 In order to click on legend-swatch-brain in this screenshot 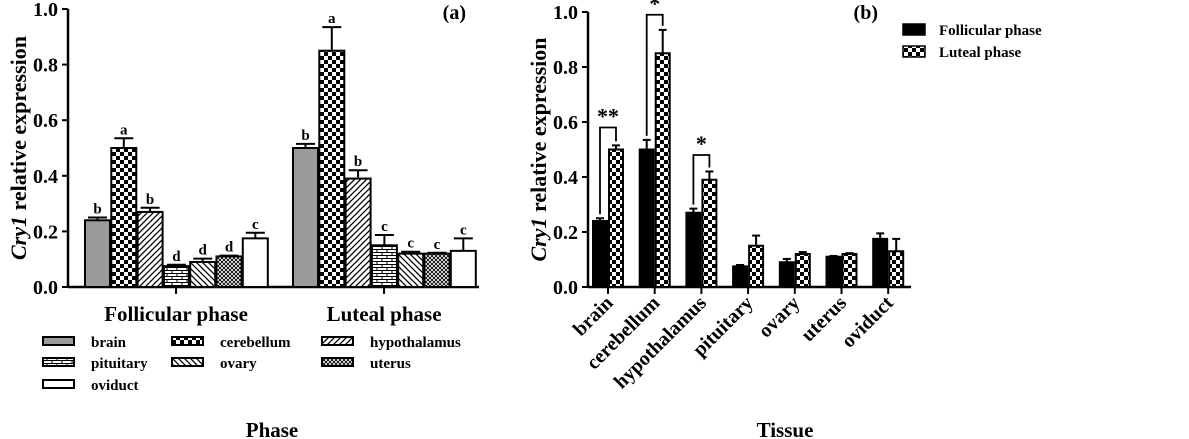, I will do `click(58, 341)`.